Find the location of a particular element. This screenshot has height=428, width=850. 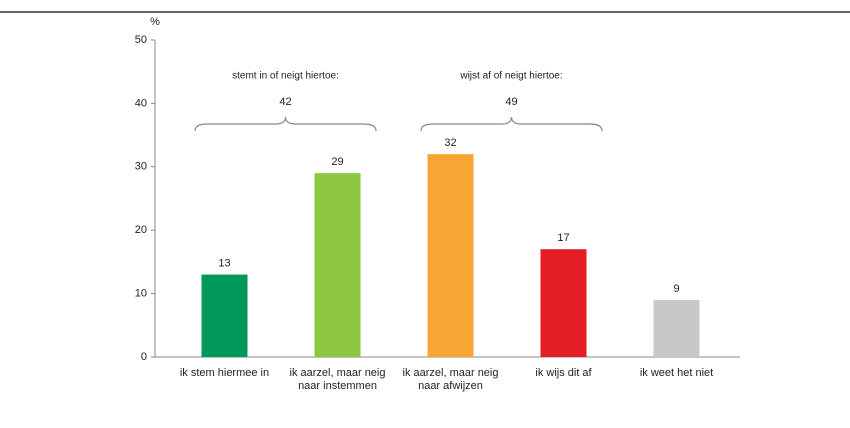

y-tick-label: 40 is located at coordinates (141, 103).